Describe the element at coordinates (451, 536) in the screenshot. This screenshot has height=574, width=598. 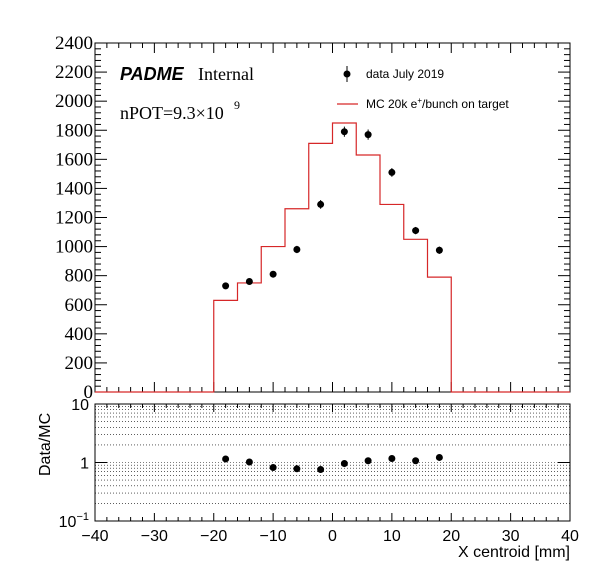
I see `ratio-x-tick-label: 20` at that location.